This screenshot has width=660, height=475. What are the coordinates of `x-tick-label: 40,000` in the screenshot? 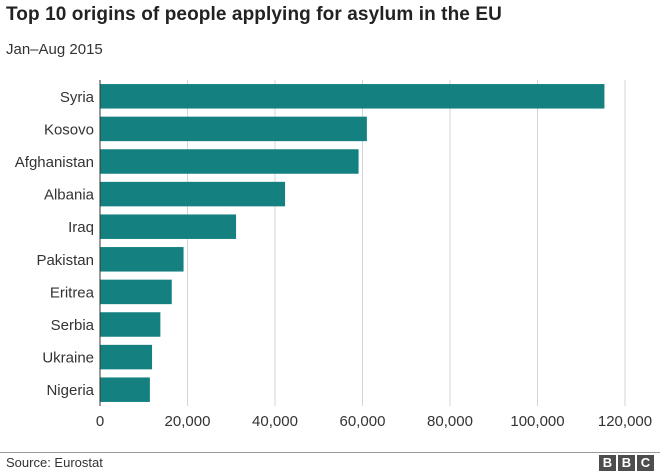 It's located at (275, 421).